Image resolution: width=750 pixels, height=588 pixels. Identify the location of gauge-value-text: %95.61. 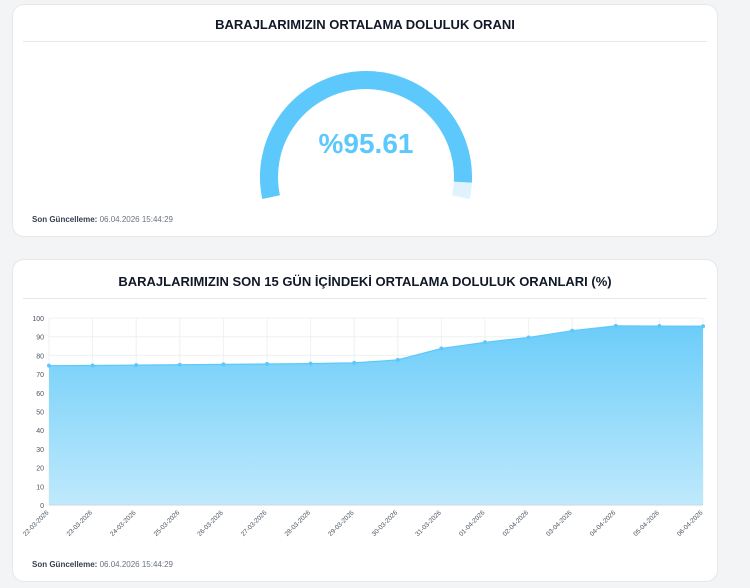
(366, 143).